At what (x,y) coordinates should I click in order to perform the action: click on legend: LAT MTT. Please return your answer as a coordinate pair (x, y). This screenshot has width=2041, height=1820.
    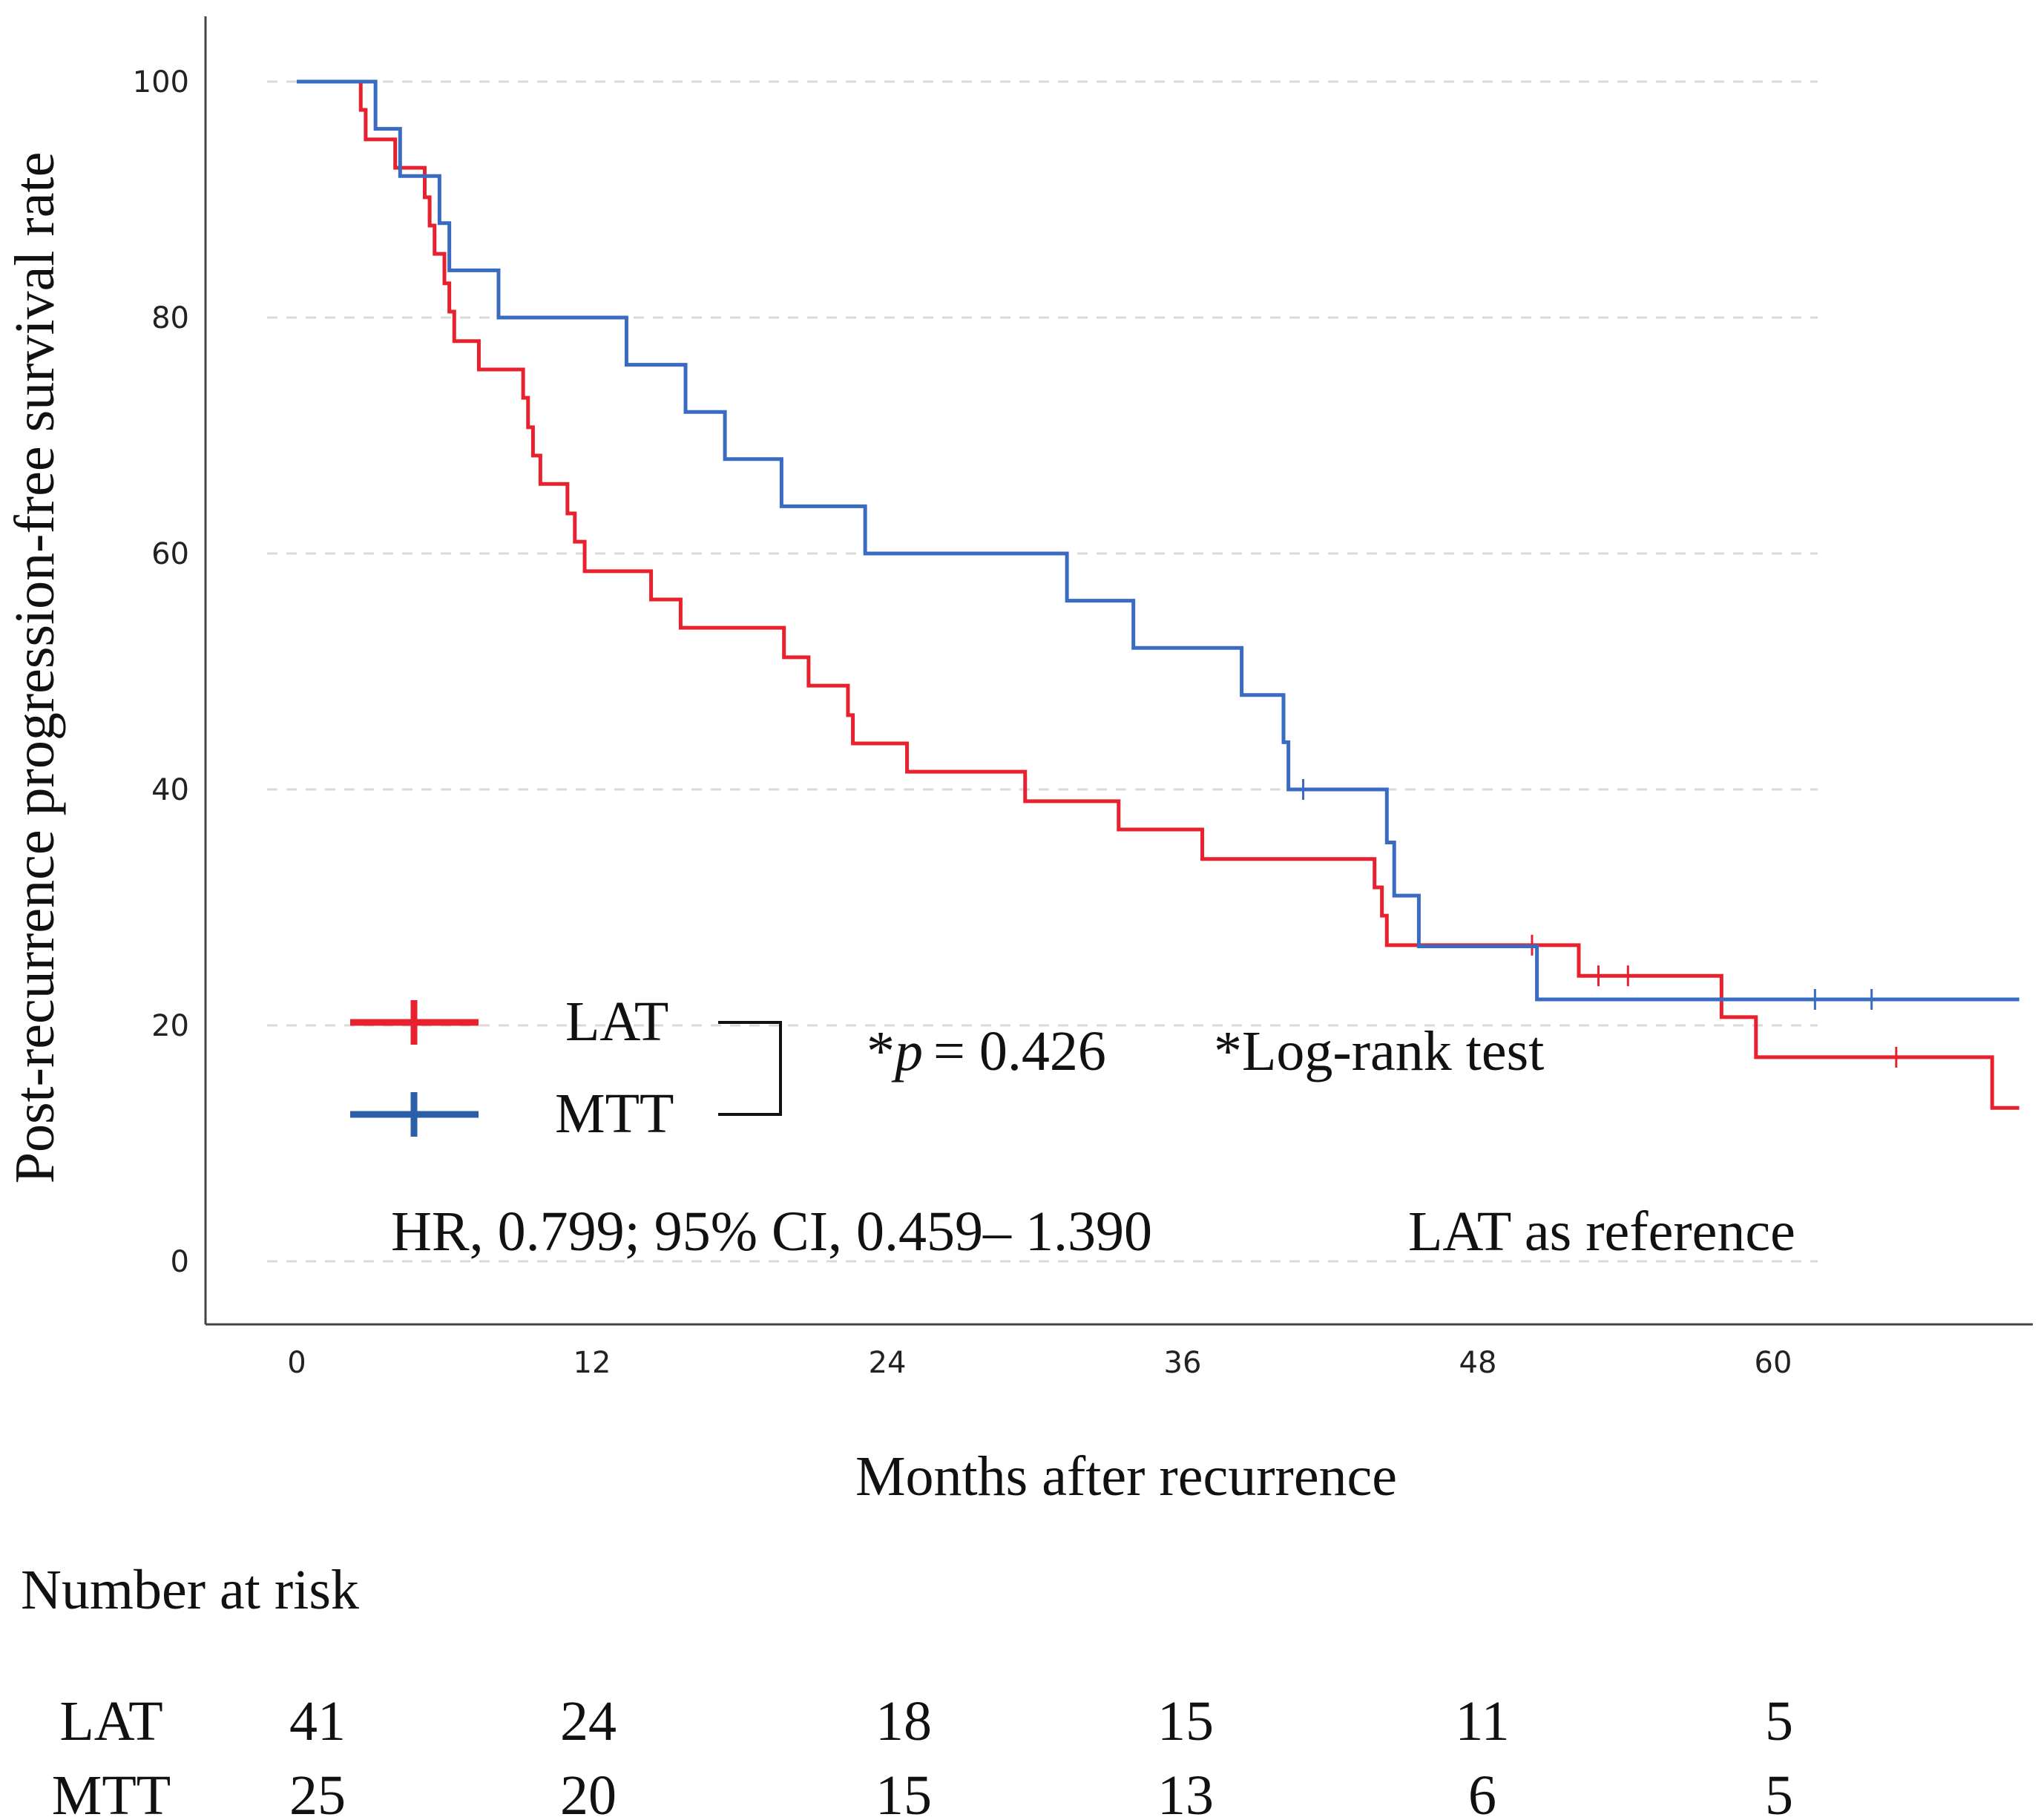
    Looking at the image, I should click on (566, 1068).